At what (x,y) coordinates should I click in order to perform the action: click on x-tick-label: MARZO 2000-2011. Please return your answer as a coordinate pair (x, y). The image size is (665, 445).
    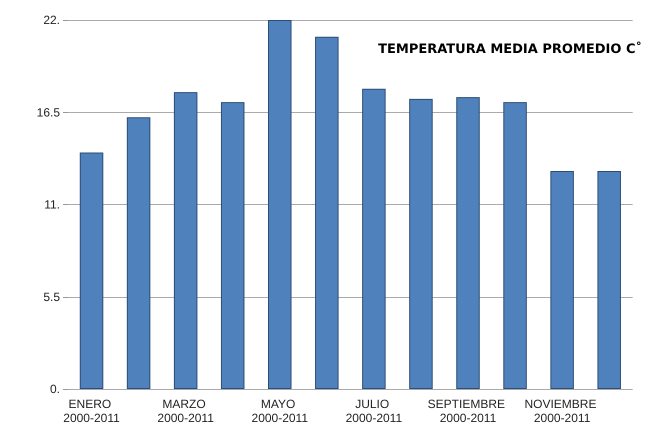
    Looking at the image, I should click on (185, 411).